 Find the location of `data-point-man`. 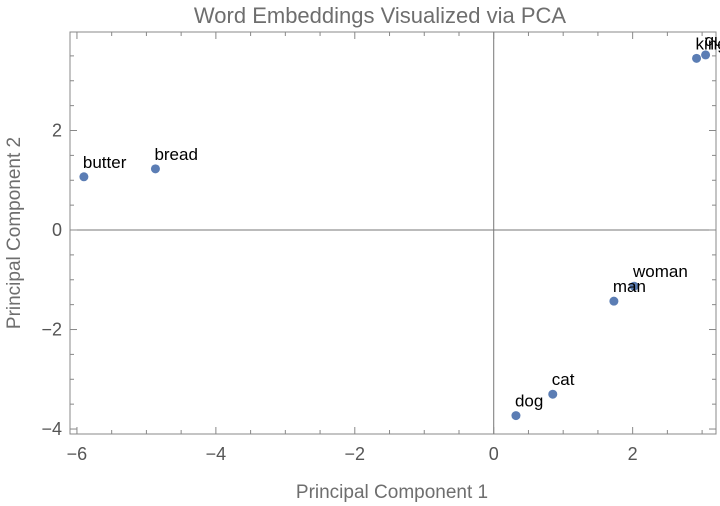

data-point-man is located at coordinates (614, 301).